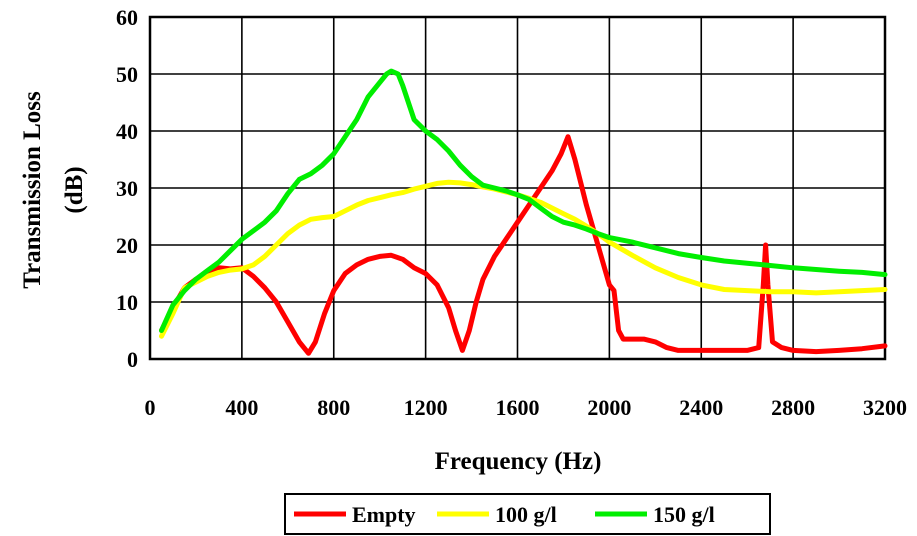 The height and width of the screenshot is (536, 917). Describe the element at coordinates (241, 407) in the screenshot. I see `x-tick-label: 400` at that location.